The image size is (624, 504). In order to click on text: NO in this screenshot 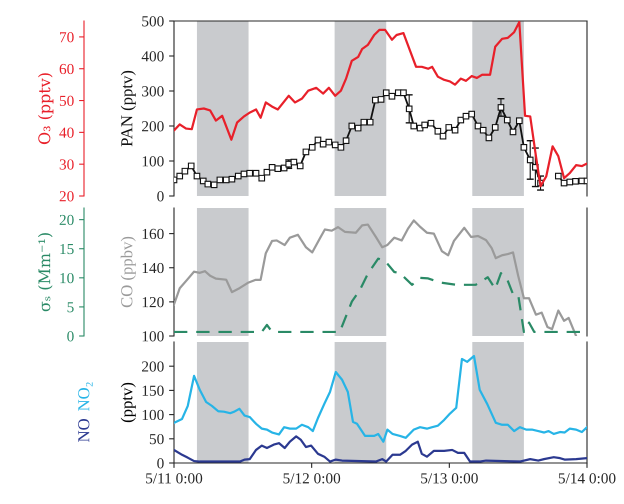, I will do `click(84, 430)`.